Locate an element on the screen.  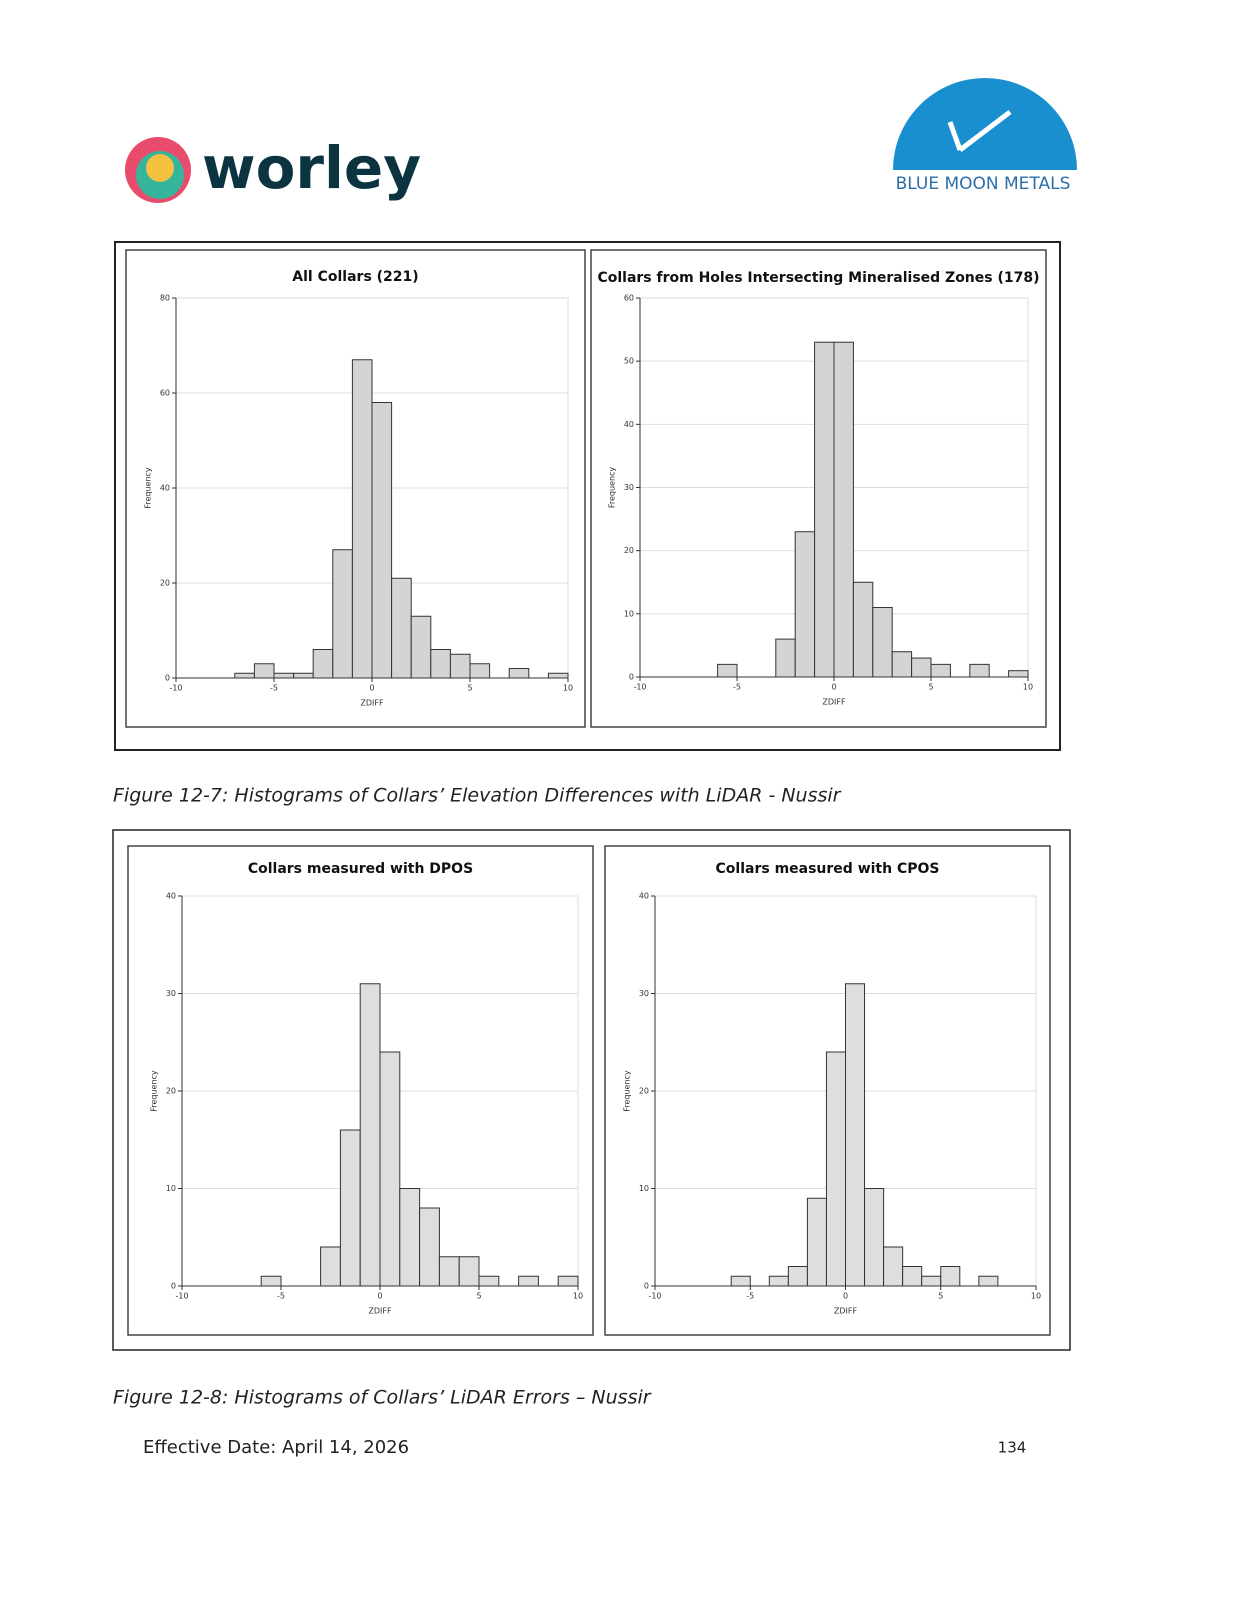
logo-text: worley is located at coordinates (311, 168).